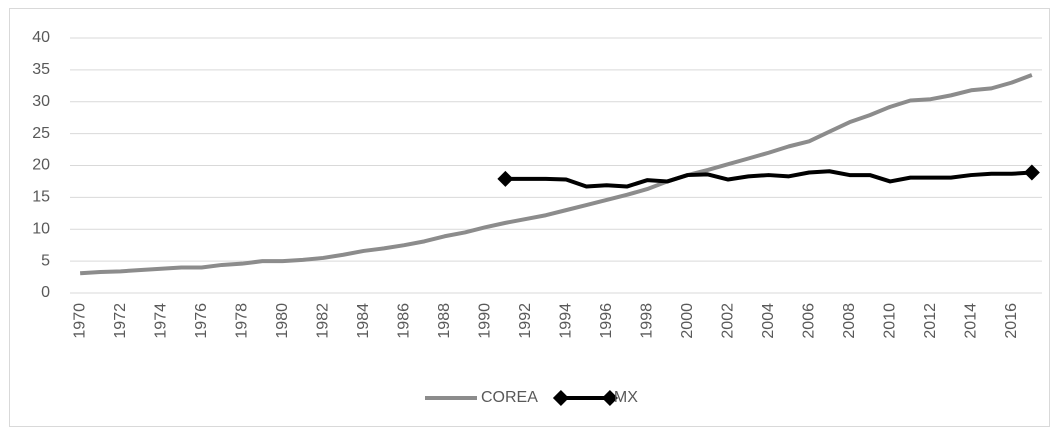 The width and height of the screenshot is (1060, 431). Describe the element at coordinates (687, 321) in the screenshot. I see `x-tick-label: 2000` at that location.